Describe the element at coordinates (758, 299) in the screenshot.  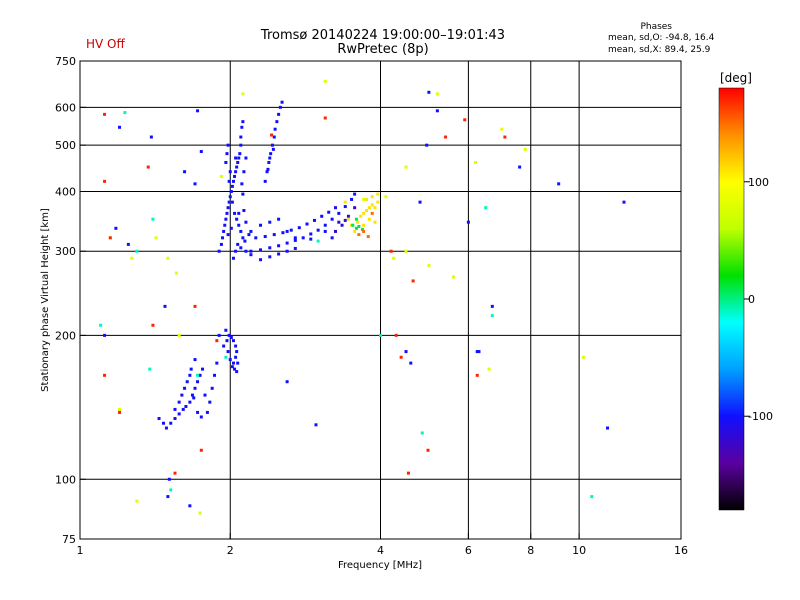
I see `colorbar-ticks: -100 0 100` at that location.